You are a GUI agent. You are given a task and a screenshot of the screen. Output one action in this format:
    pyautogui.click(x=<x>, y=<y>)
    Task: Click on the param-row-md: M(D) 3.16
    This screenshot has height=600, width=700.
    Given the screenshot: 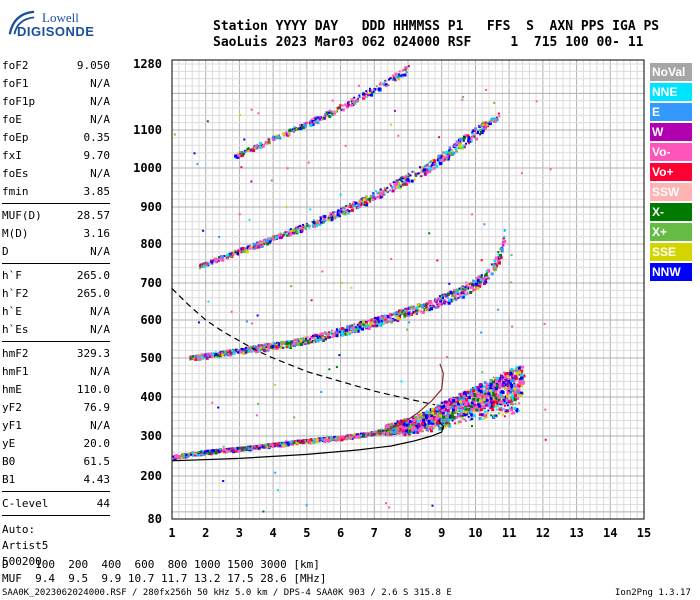 What is the action you would take?
    pyautogui.click(x=56, y=234)
    